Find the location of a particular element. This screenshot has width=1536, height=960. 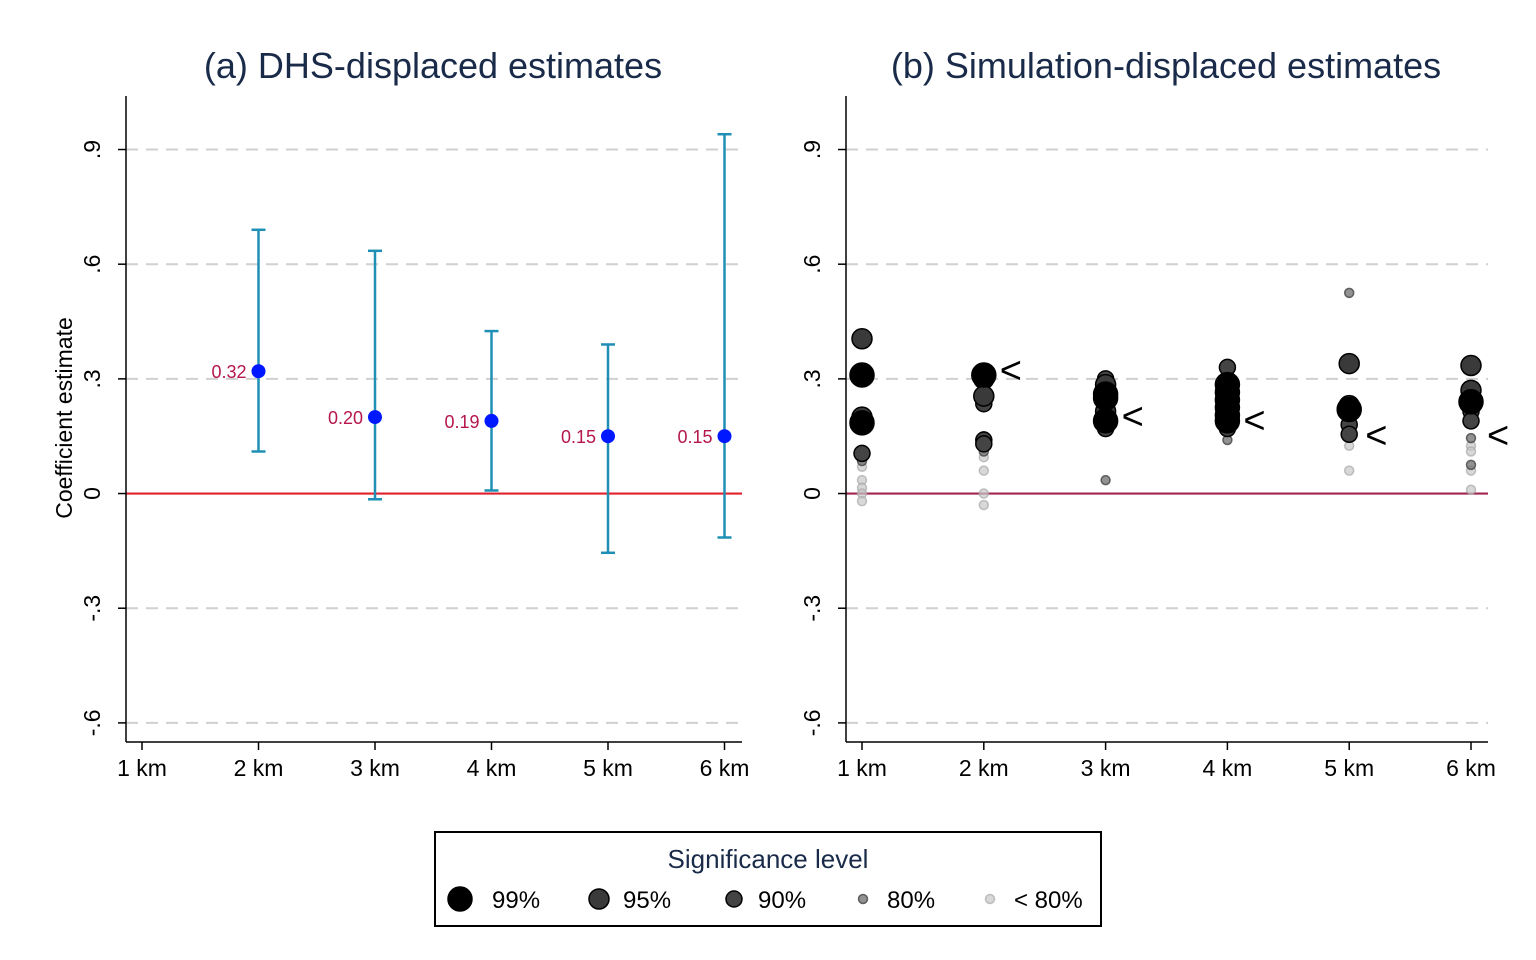

data-label: 0.20 is located at coordinates (345, 418).